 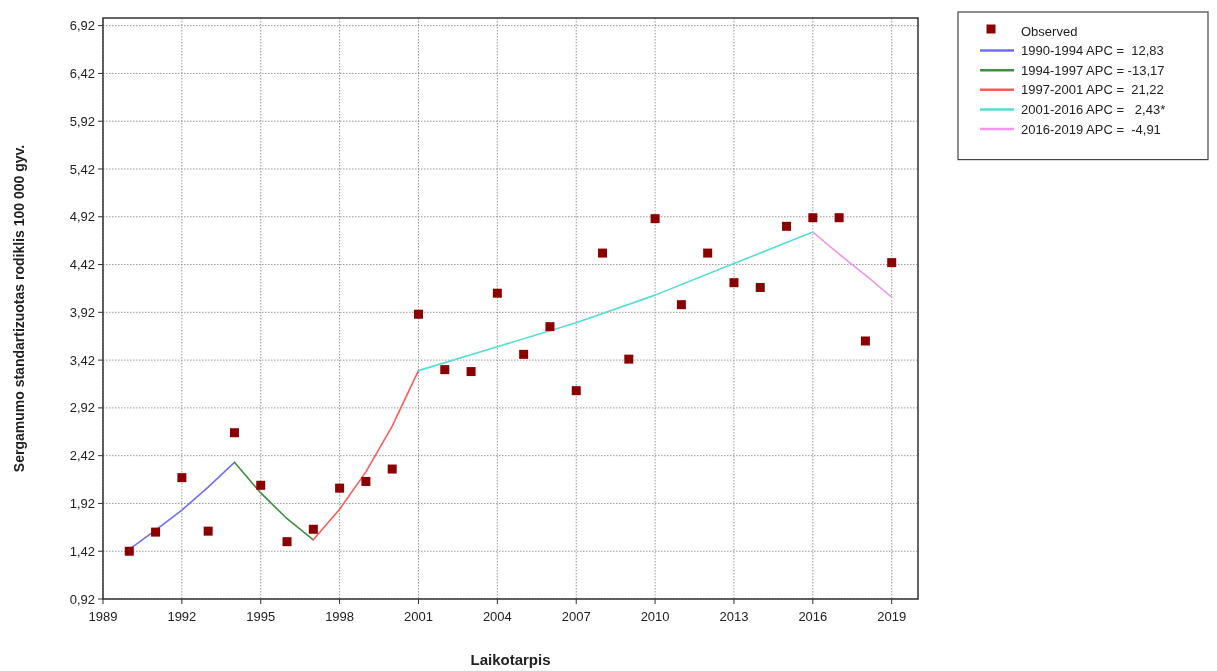 I want to click on legend-label: 1997-2001 APC = 21,22, so click(x=1092, y=90).